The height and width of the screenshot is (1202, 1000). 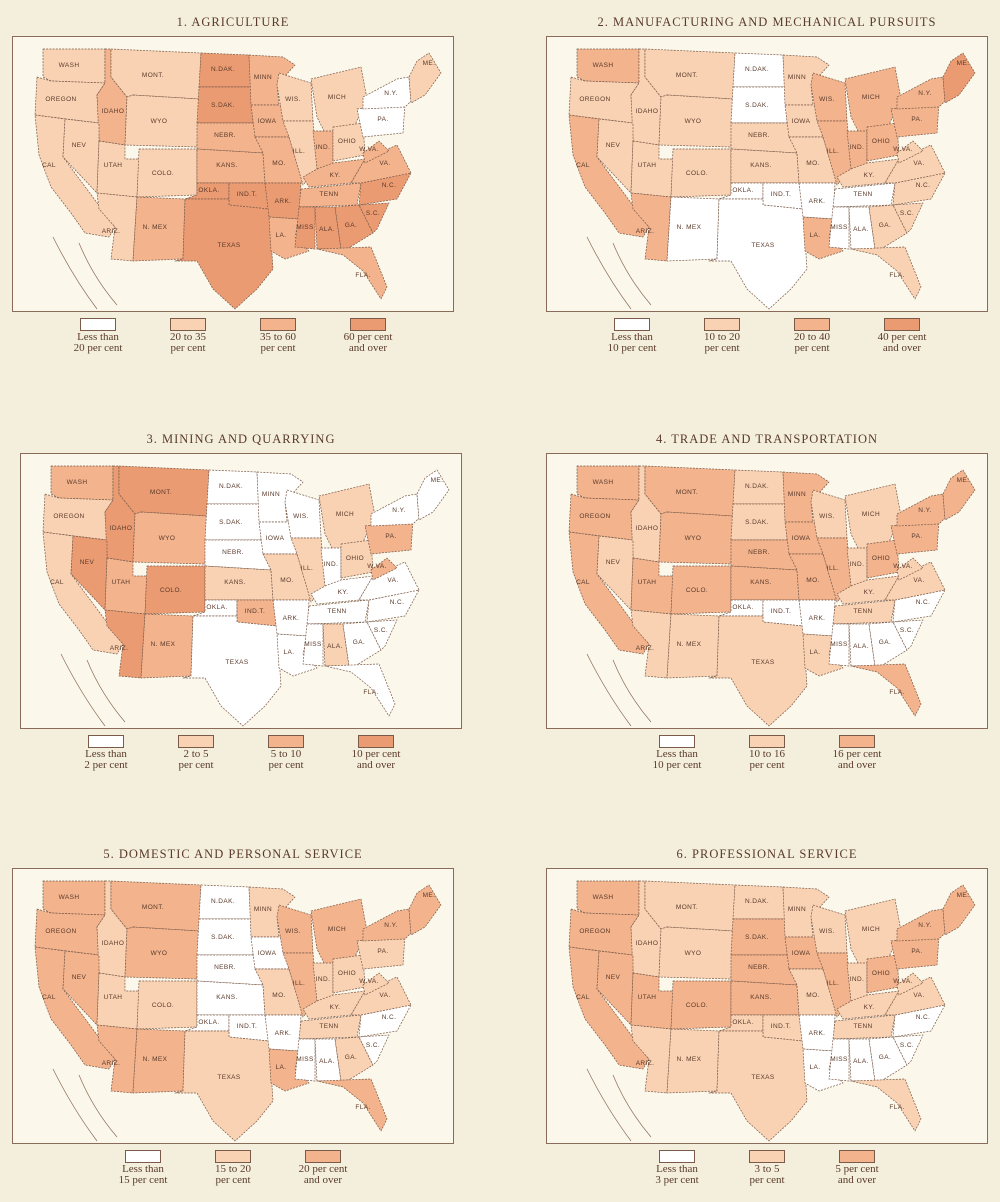 What do you see at coordinates (323, 1174) in the screenshot?
I see `legend-label: 20 per cent and over` at bounding box center [323, 1174].